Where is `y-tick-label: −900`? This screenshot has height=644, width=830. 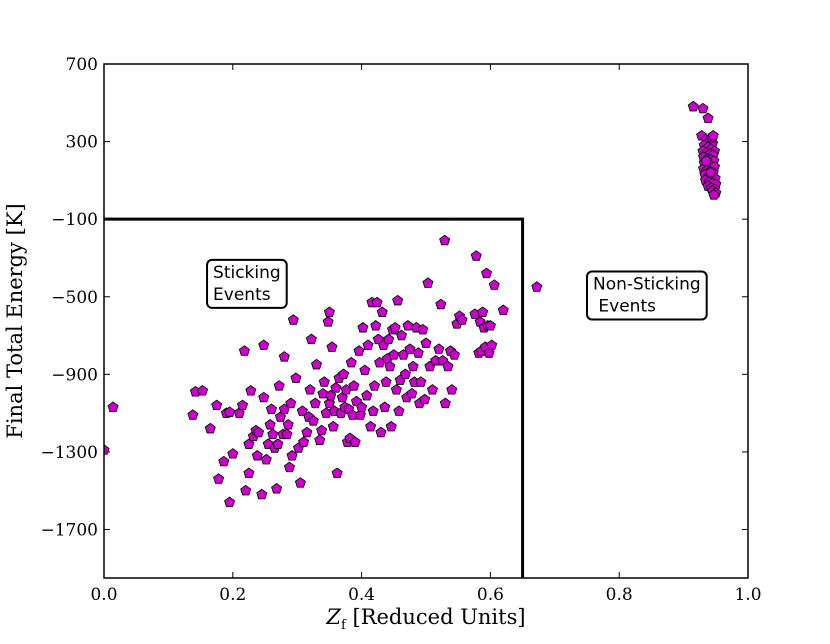 y-tick-label: −900 is located at coordinates (74, 375).